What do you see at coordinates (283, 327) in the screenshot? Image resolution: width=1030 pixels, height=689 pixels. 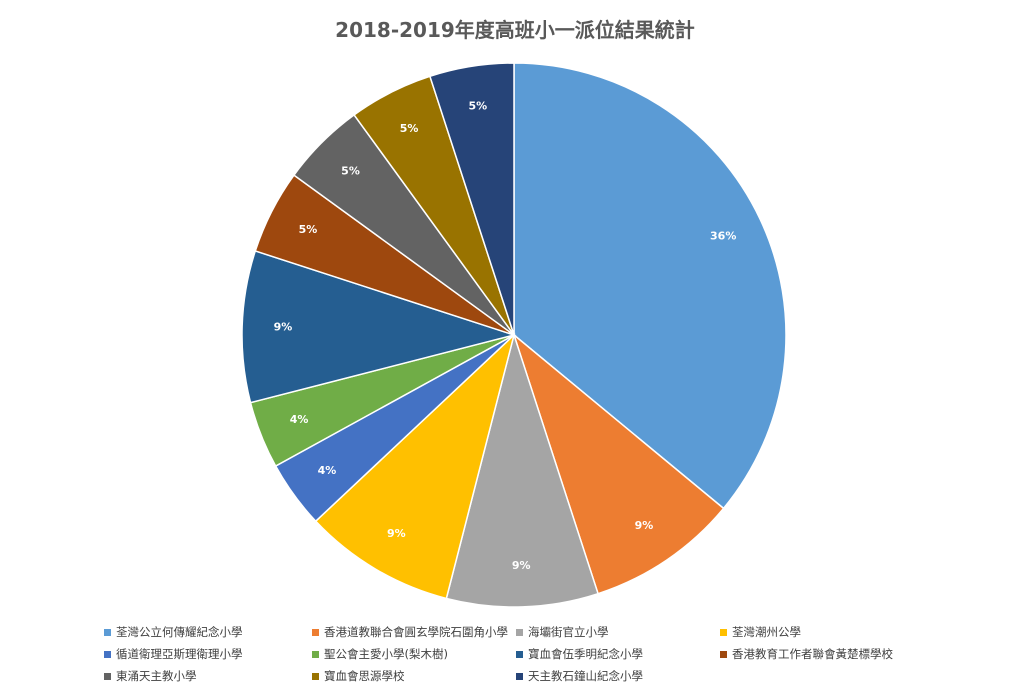 I see `data-label-6: 9%` at bounding box center [283, 327].